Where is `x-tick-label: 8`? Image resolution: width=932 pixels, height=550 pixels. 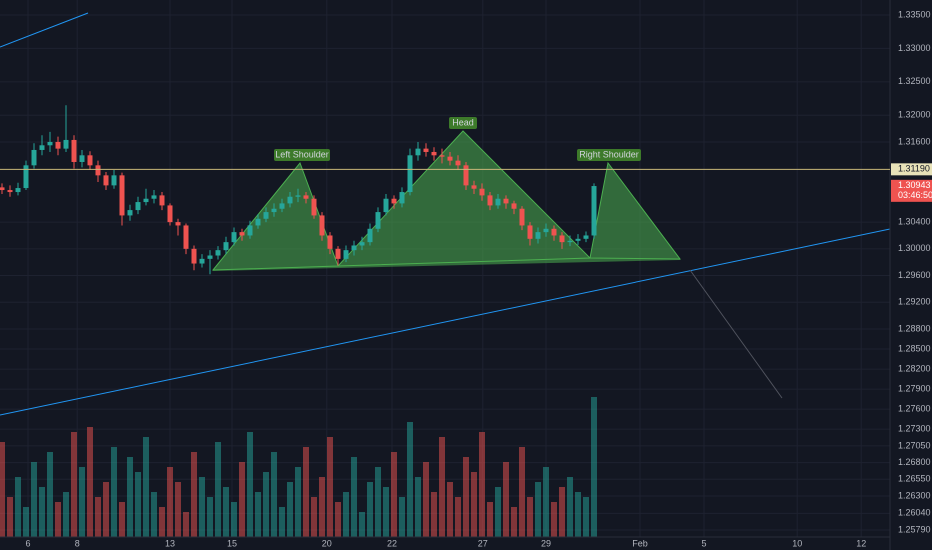
x-tick-label: 8 is located at coordinates (77, 543).